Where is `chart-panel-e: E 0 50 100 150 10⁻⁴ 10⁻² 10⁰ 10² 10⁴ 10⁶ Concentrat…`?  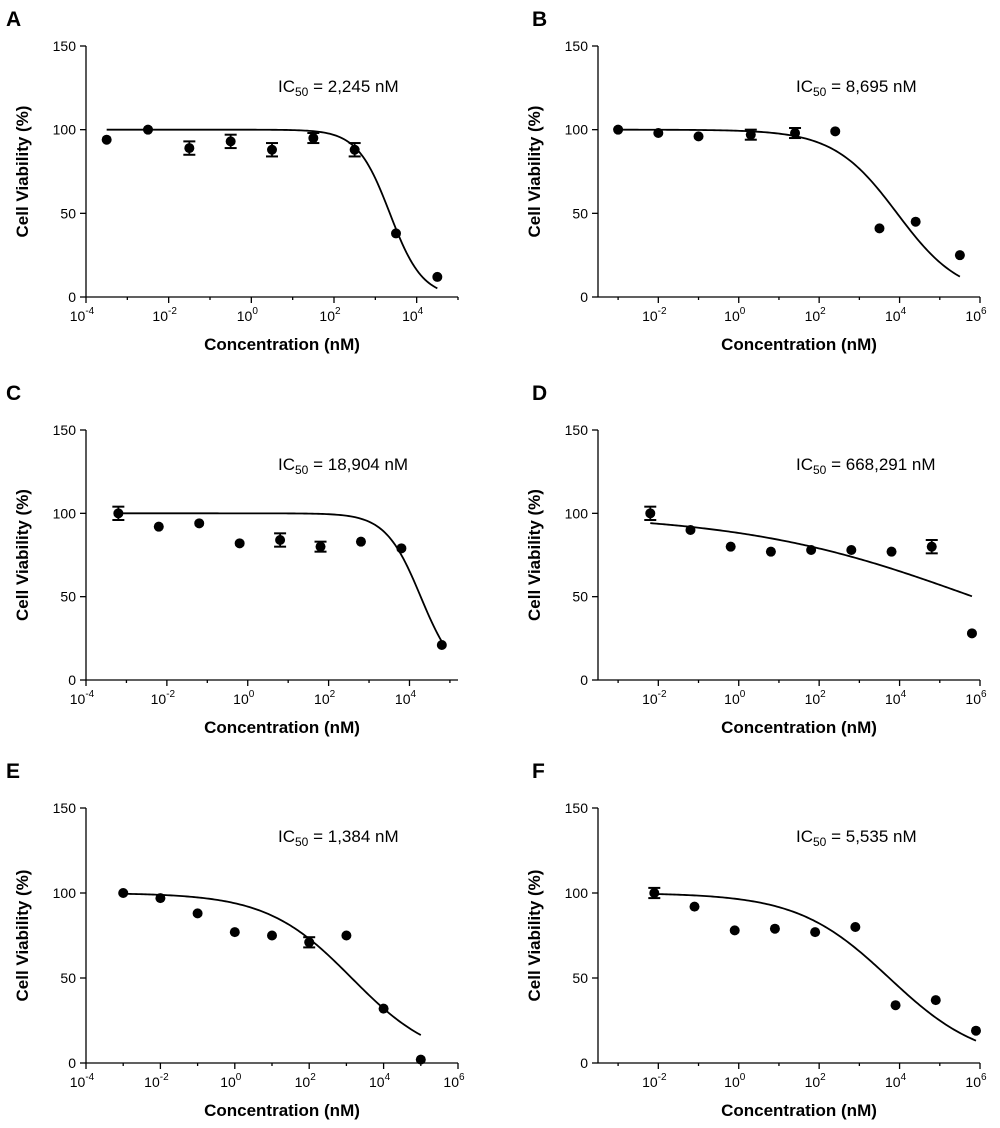 chart-panel-e: E 0 50 100 150 10⁻⁴ 10⁻² 10⁰ 10² 10⁴ 10⁶ Concentrat… is located at coordinates (235, 940).